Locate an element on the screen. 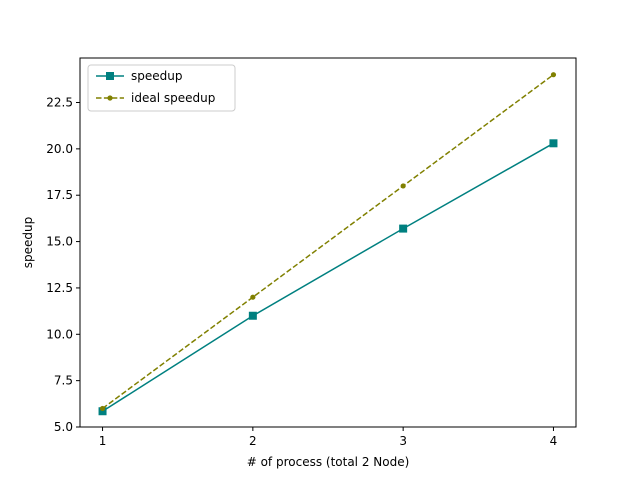 The height and width of the screenshot is (480, 640). x-axis-label: # of process (total 2 Node) is located at coordinates (328, 462).